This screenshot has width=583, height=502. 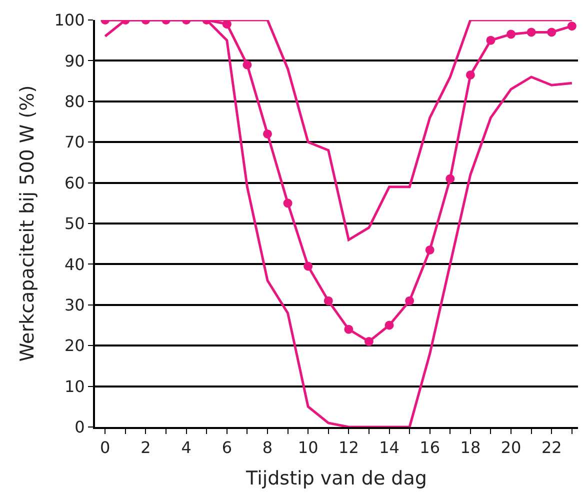 What do you see at coordinates (348, 448) in the screenshot?
I see `x-tick-label: 12` at bounding box center [348, 448].